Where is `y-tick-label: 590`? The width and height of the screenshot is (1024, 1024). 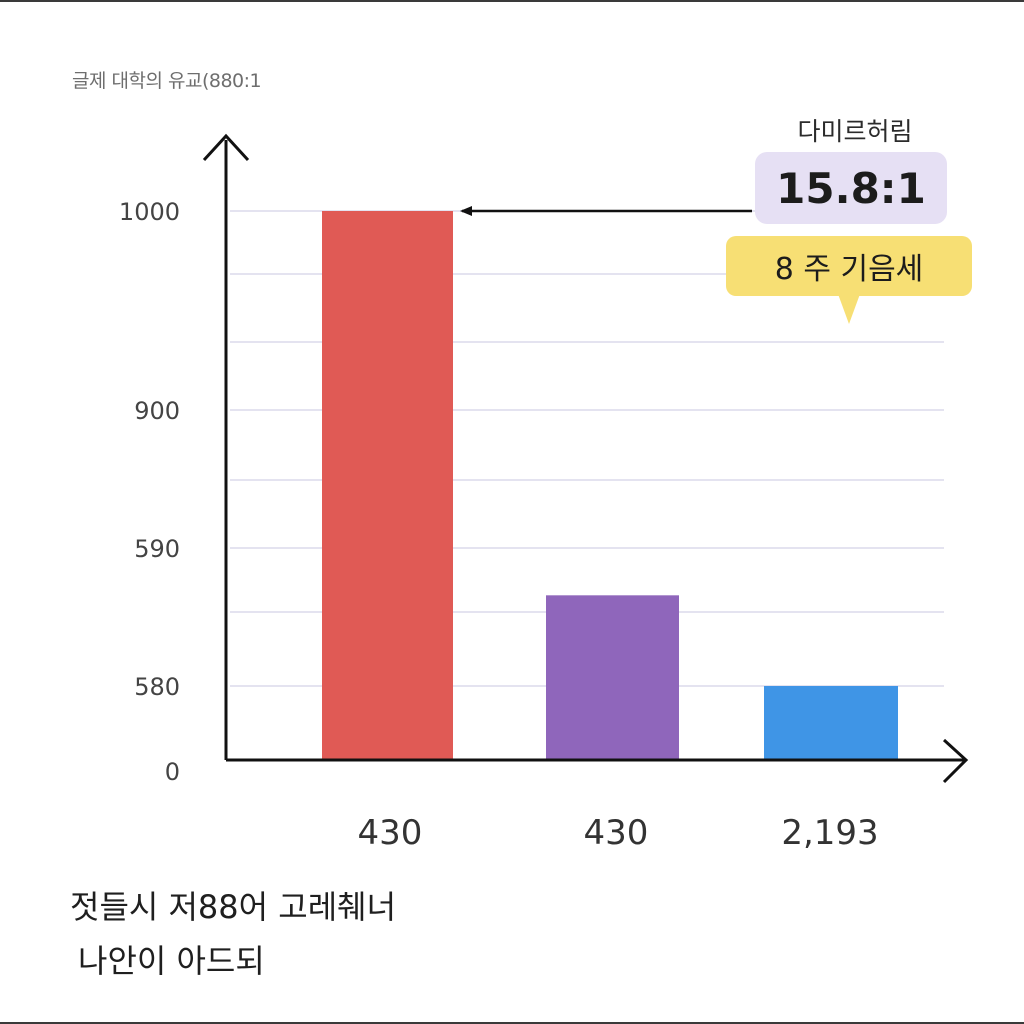
y-tick-label: 590 is located at coordinates (157, 549).